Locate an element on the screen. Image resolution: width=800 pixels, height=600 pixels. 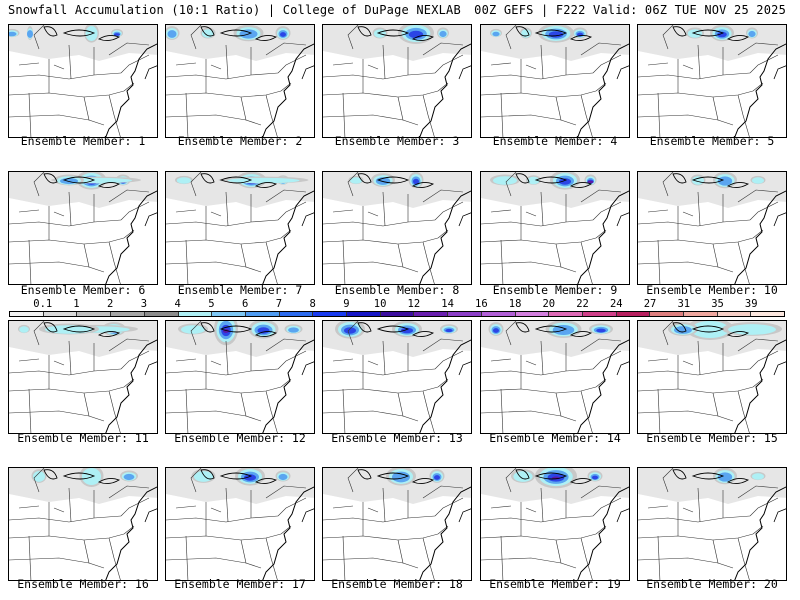
colorbar-tick-label: 16 is located at coordinates (481, 304).